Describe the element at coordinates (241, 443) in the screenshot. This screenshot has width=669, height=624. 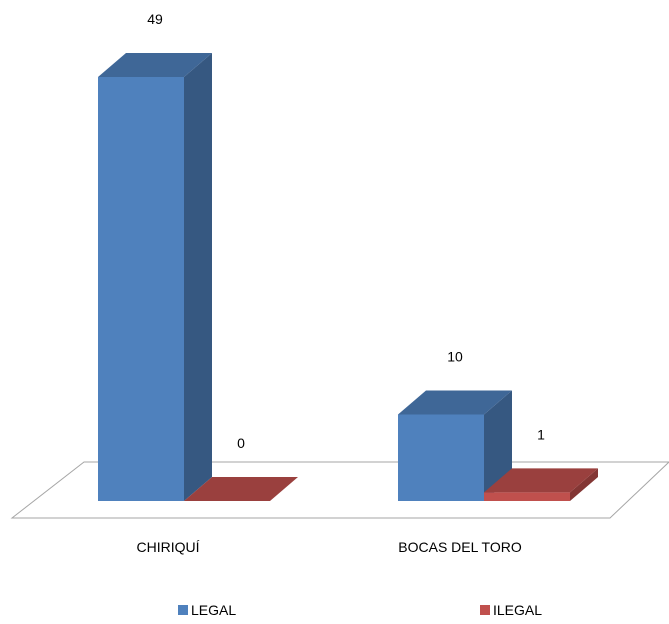
I see `data-label-ilegal-0: 0` at that location.